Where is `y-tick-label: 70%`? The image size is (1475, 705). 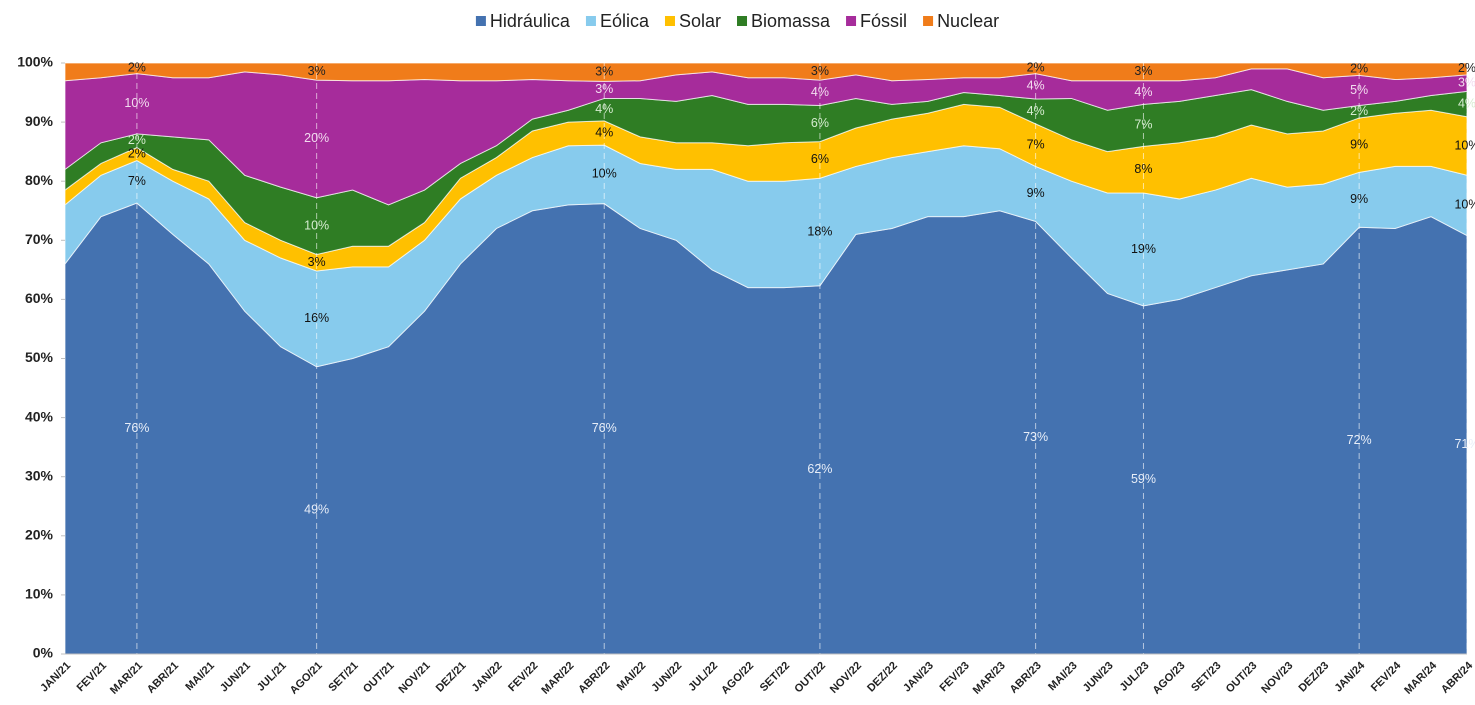 y-tick-label: 70% is located at coordinates (39, 239).